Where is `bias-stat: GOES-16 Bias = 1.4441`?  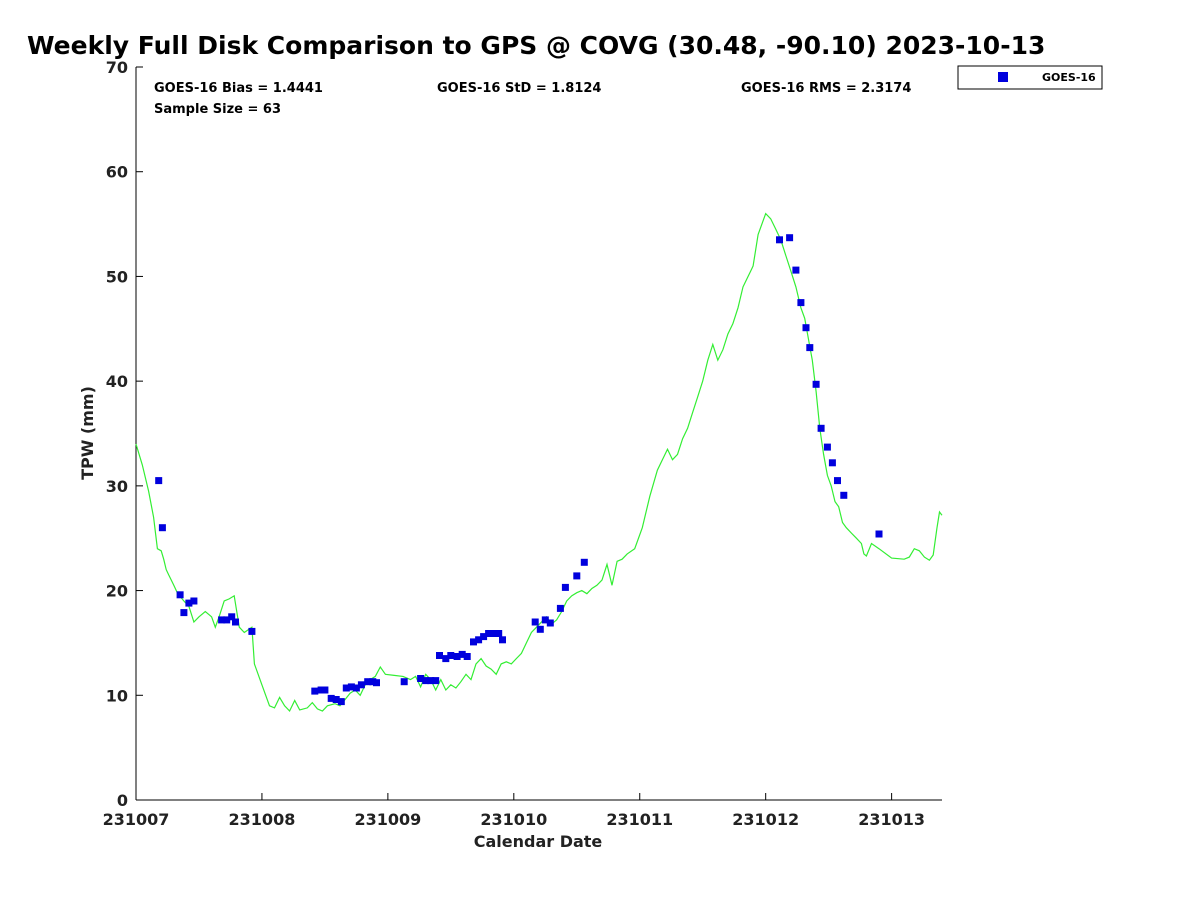
bias-stat: GOES-16 Bias = 1.4441 is located at coordinates (238, 88).